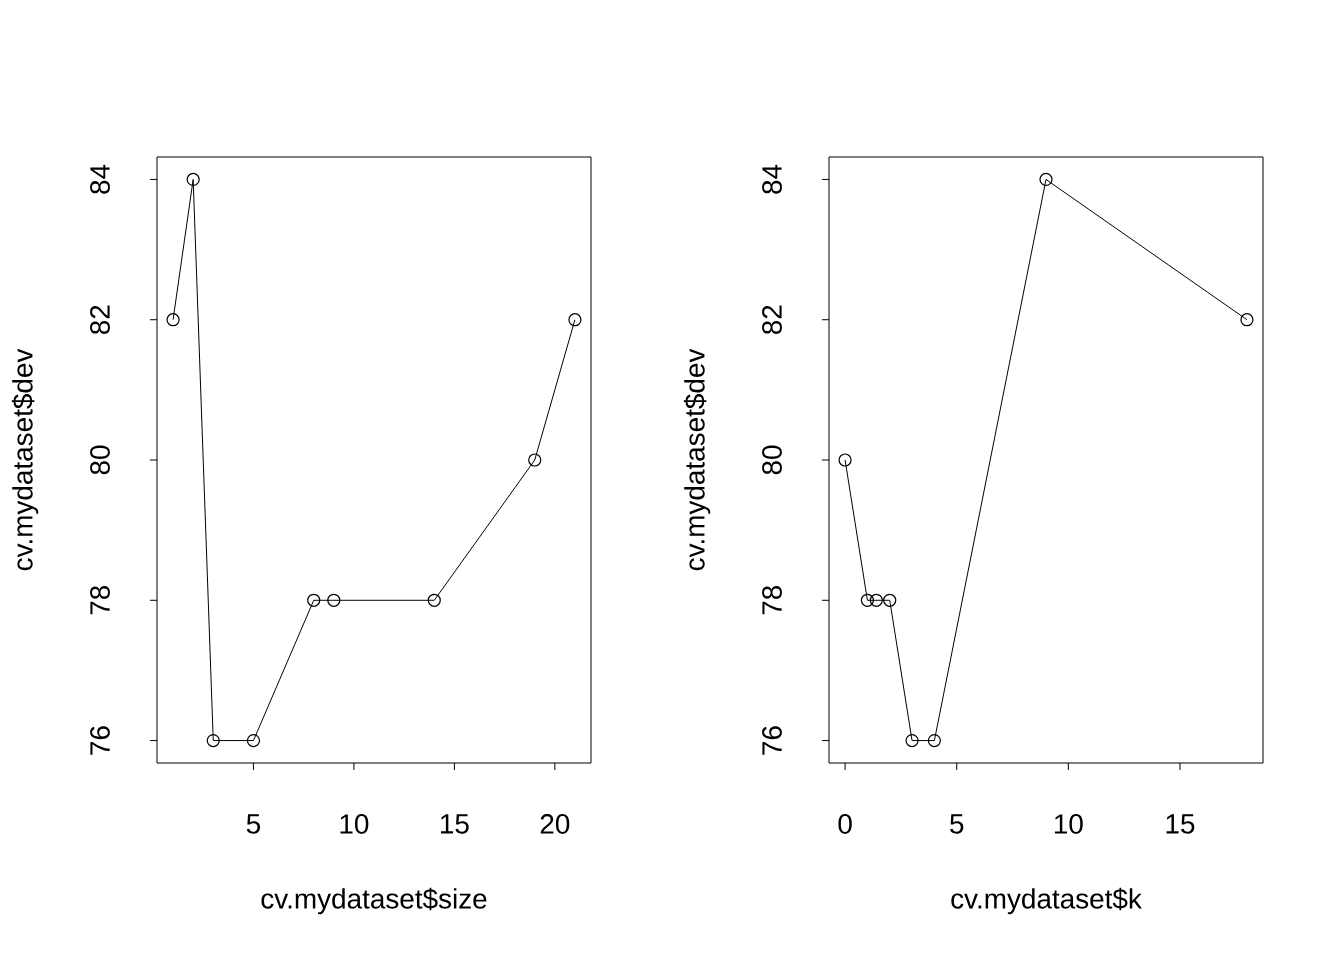  Describe the element at coordinates (845, 824) in the screenshot. I see `x-tick-label: 0` at that location.